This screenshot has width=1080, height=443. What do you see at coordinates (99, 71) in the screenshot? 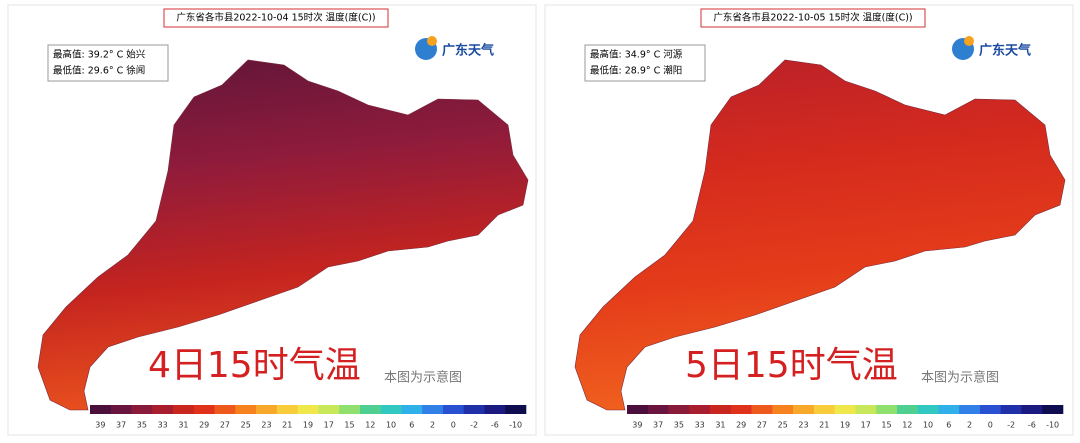
I see `min-value: 最低值: 29.6° C 徐闻` at bounding box center [99, 71].